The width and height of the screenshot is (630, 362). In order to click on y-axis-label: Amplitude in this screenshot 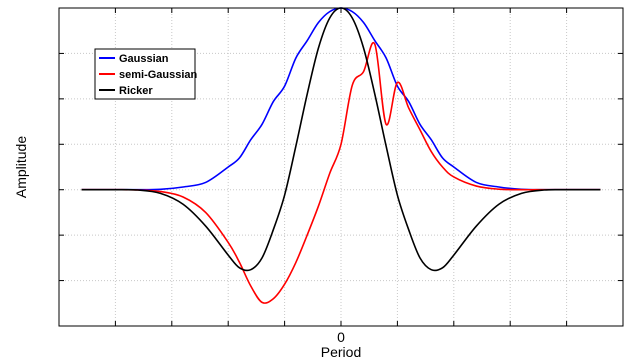, I will do `click(21, 167)`.